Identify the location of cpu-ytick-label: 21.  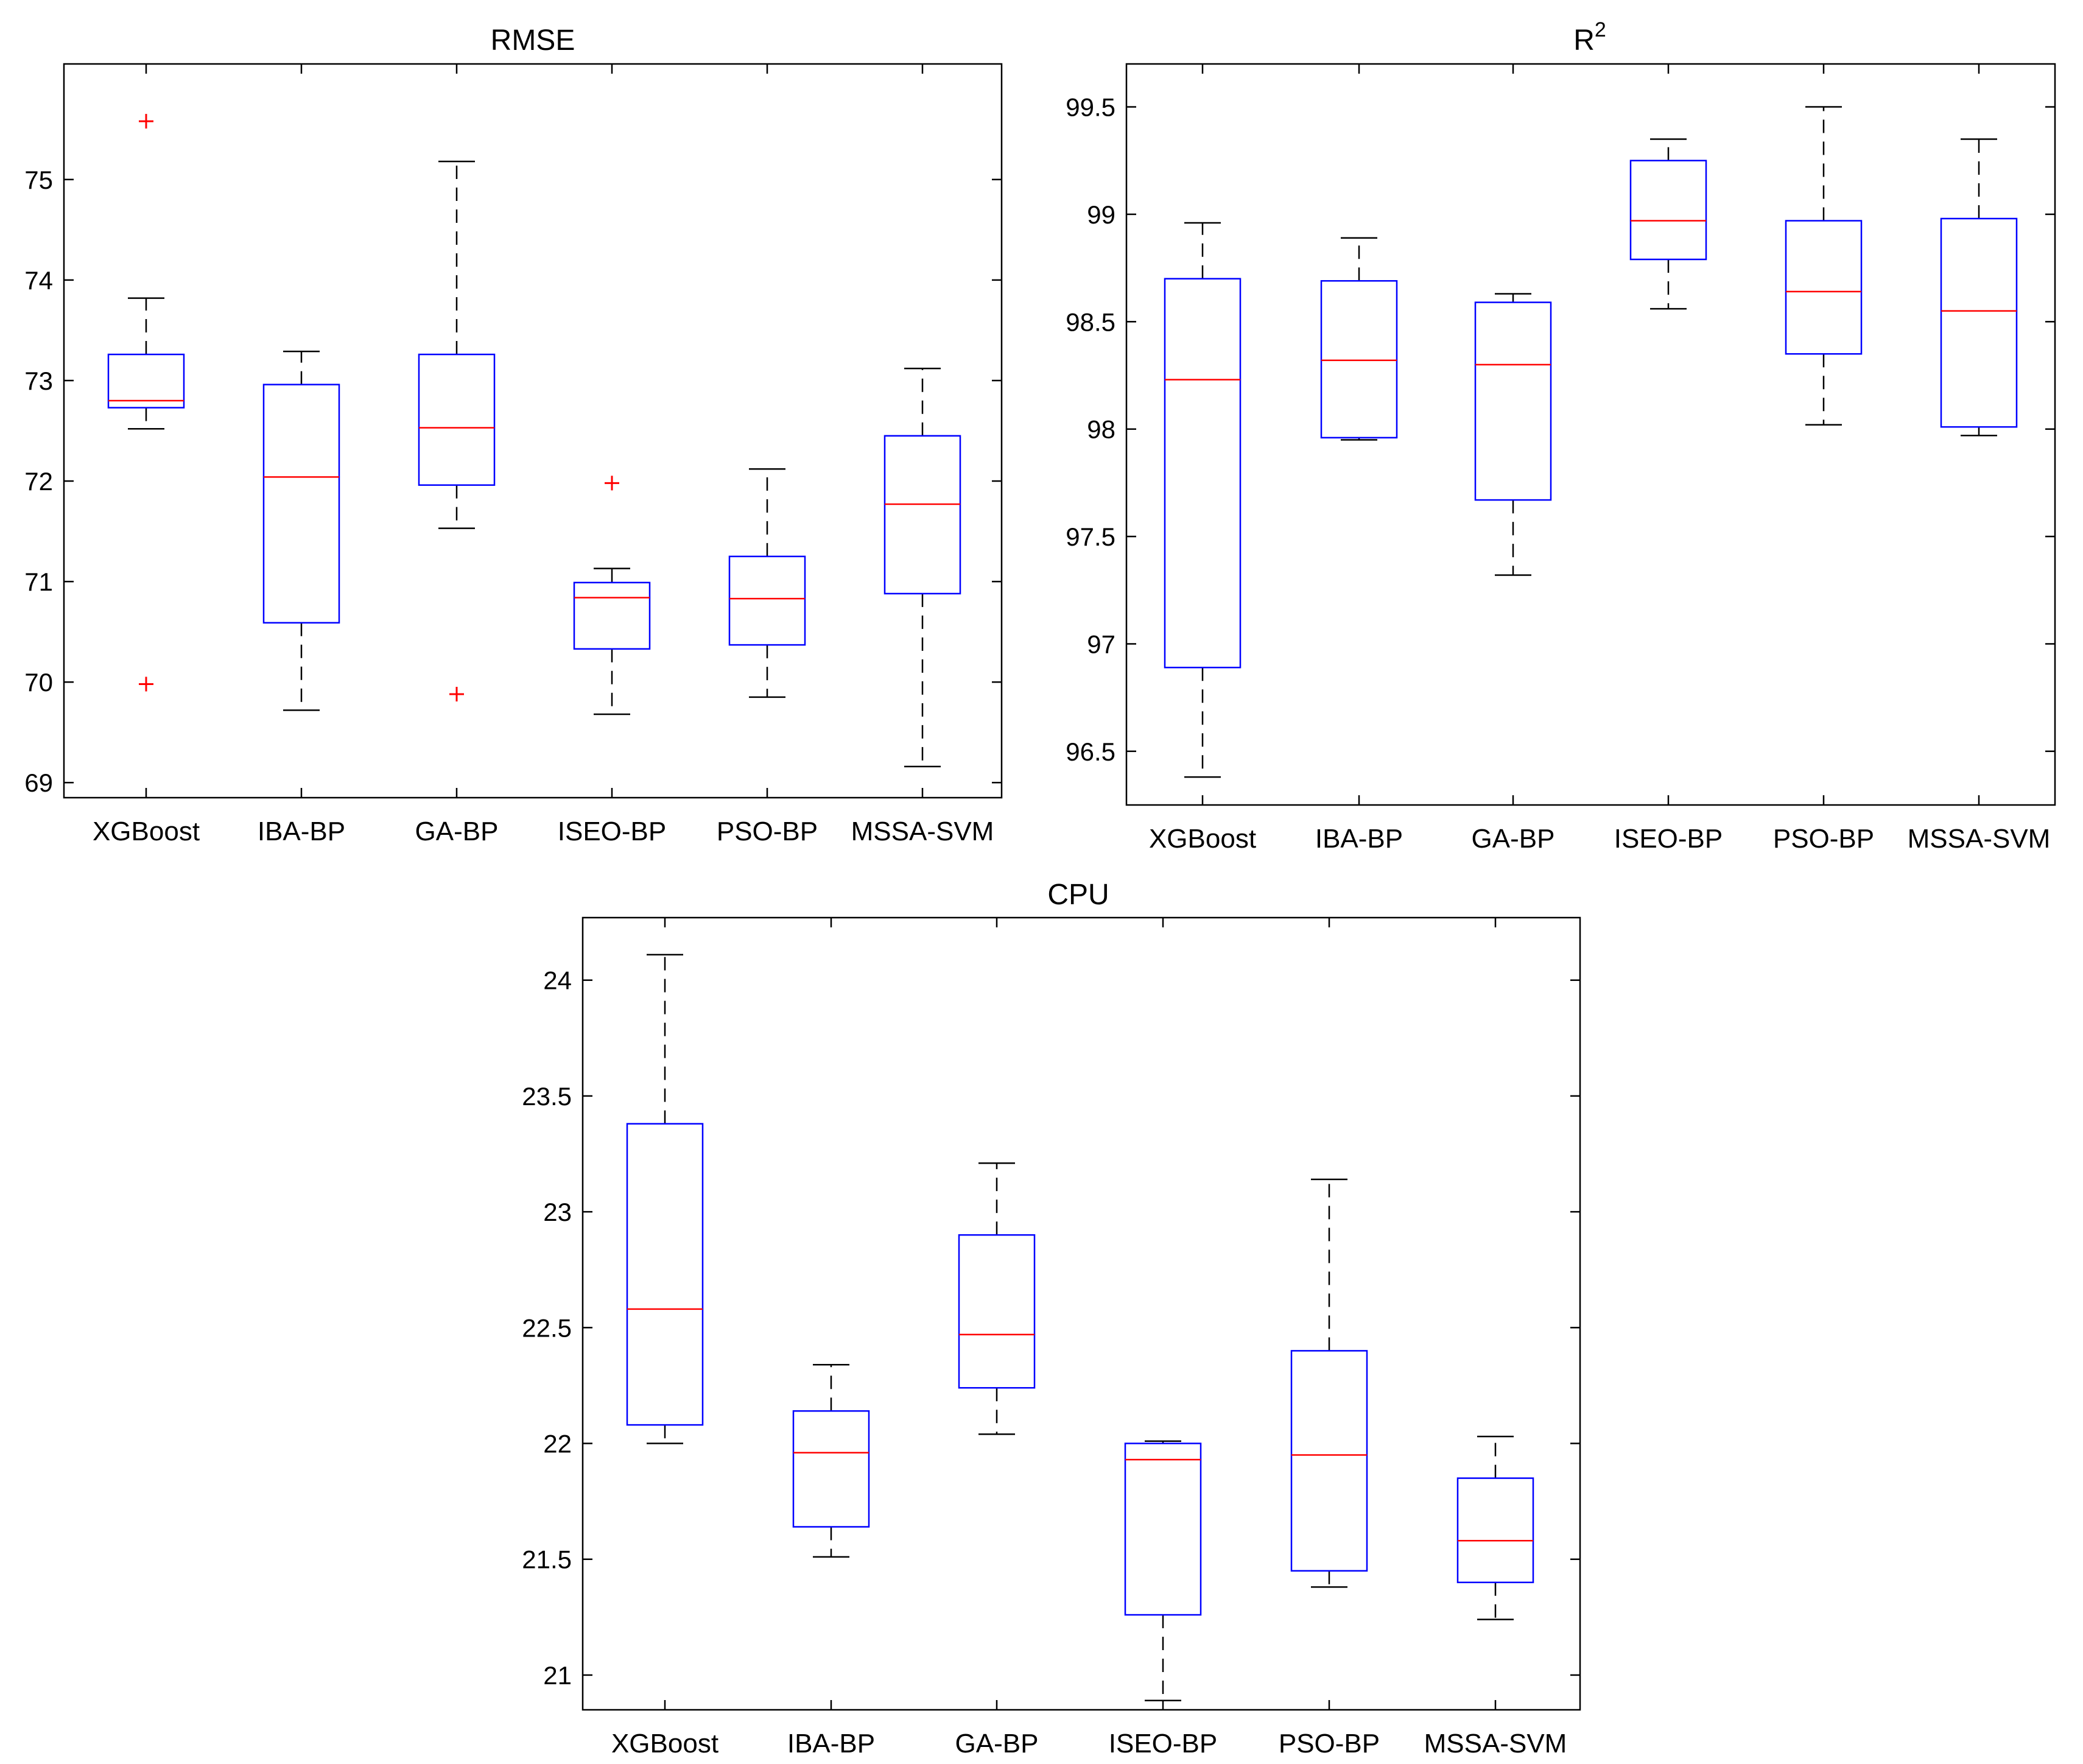
(557, 1675).